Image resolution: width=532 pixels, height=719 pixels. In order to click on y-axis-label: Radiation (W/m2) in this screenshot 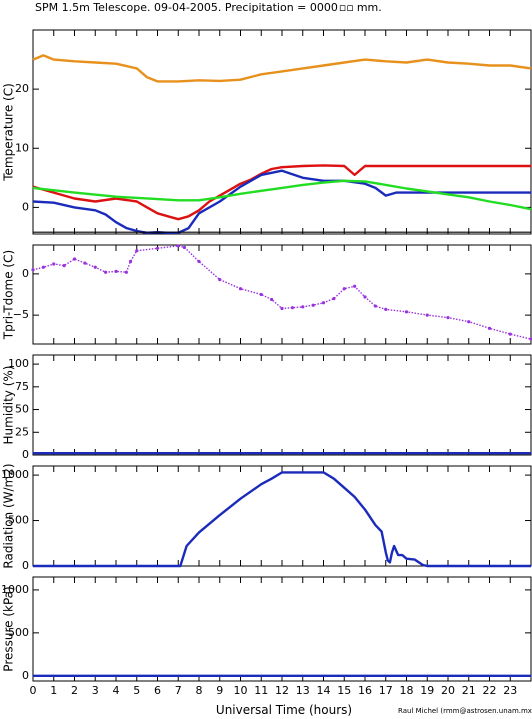, I will do `click(9, 515)`.